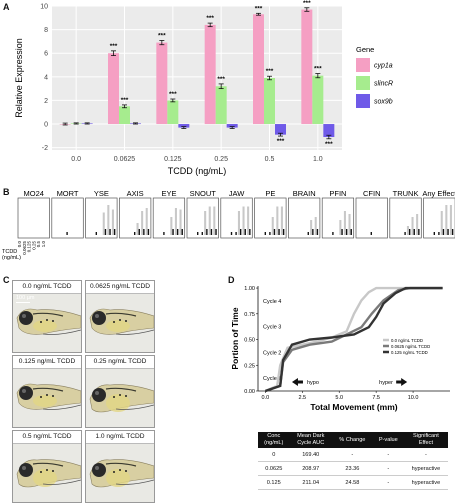 This screenshot has width=455, height=503. What do you see at coordinates (249, 315) in the screenshot?
I see `y-tick-label: 0.75` at bounding box center [249, 315].